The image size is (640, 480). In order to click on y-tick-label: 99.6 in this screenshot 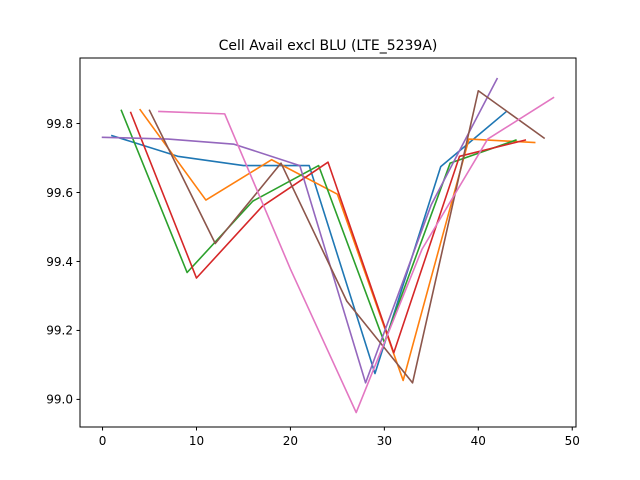, I will do `click(59, 193)`.